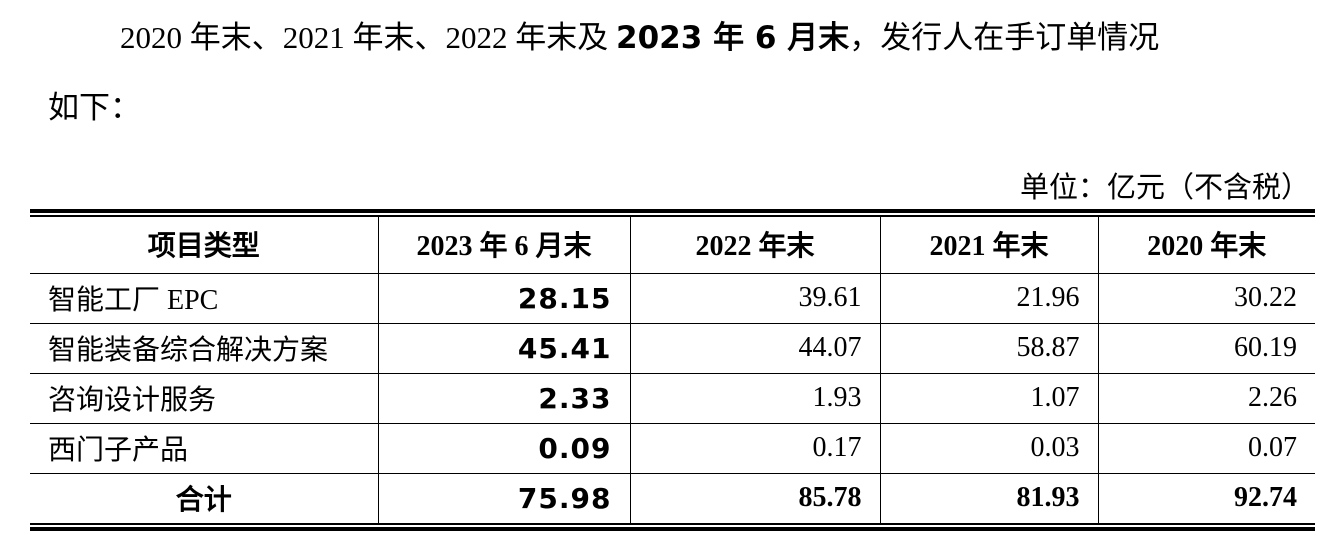 The height and width of the screenshot is (558, 1334). I want to click on text: ，发行人在手订单情况, so click(1004, 37).